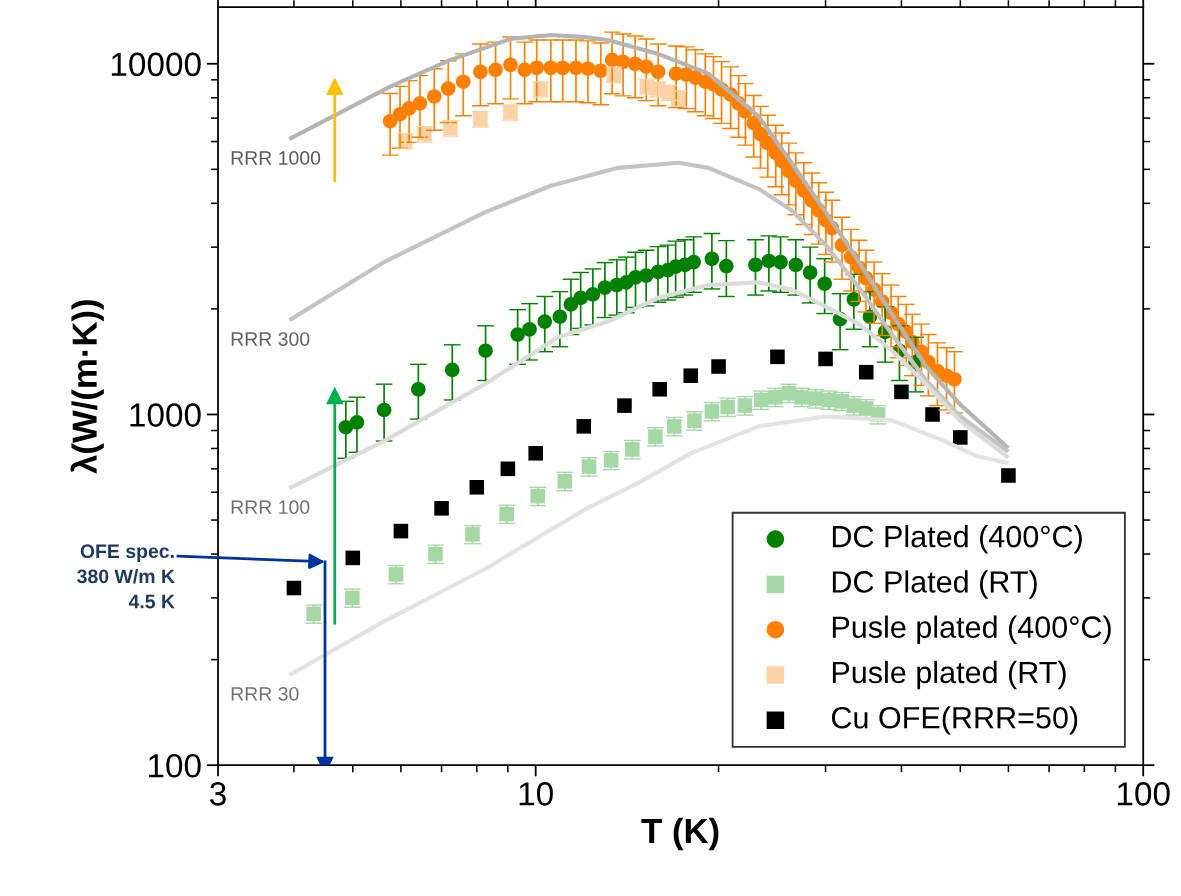 This screenshot has width=1181, height=896. What do you see at coordinates (174, 765) in the screenshot?
I see `y-tick-label: 100` at bounding box center [174, 765].